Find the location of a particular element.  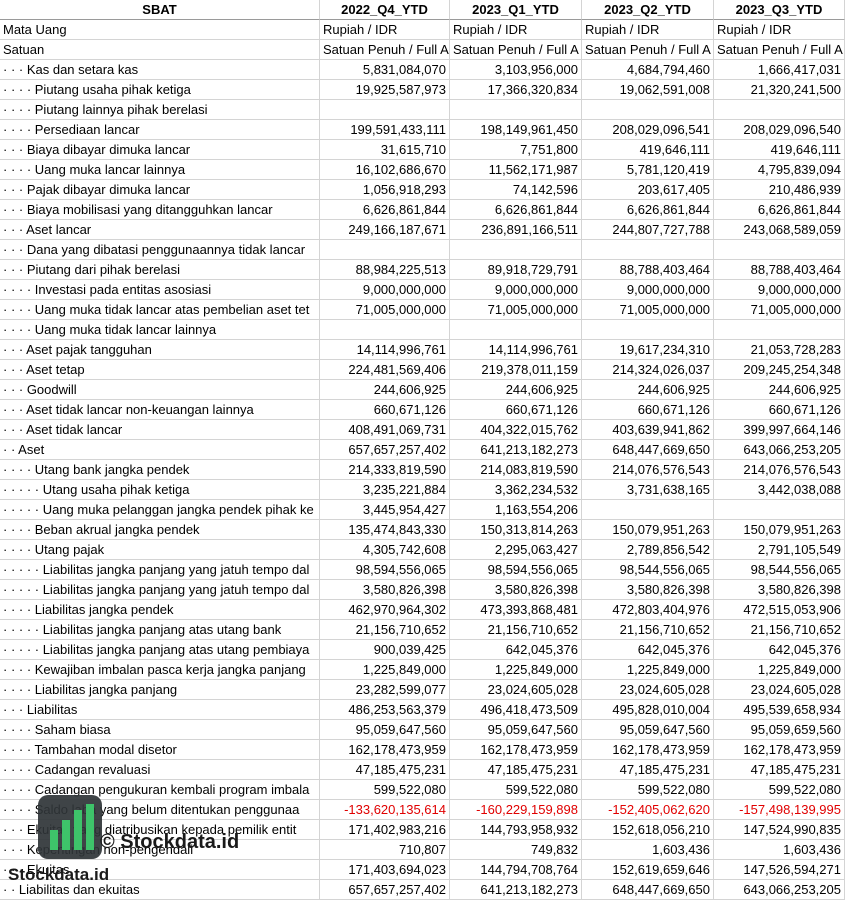

cell-value: 147,526,594,271 is located at coordinates (779, 870).